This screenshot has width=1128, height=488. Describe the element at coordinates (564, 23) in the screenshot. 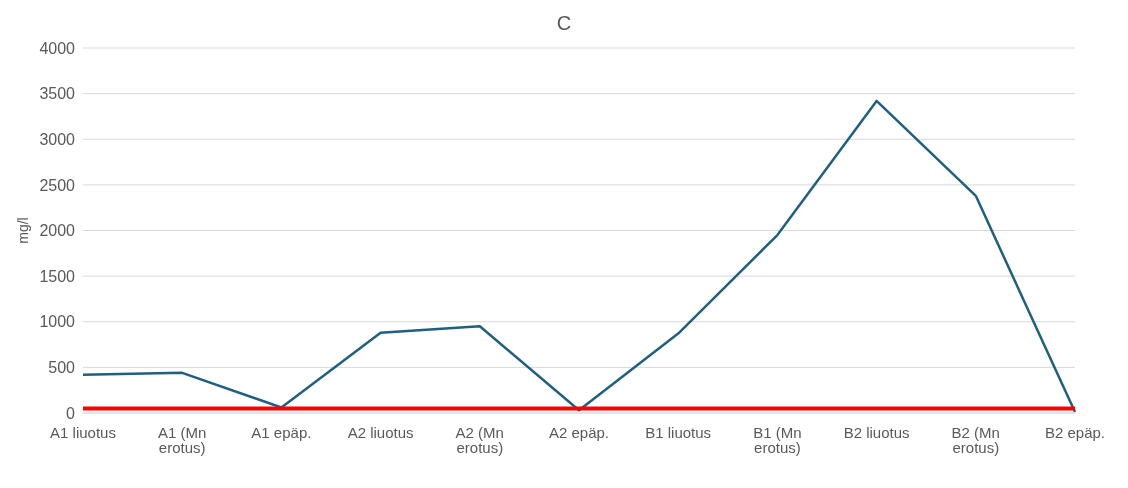

I see `chart-title: C` at that location.